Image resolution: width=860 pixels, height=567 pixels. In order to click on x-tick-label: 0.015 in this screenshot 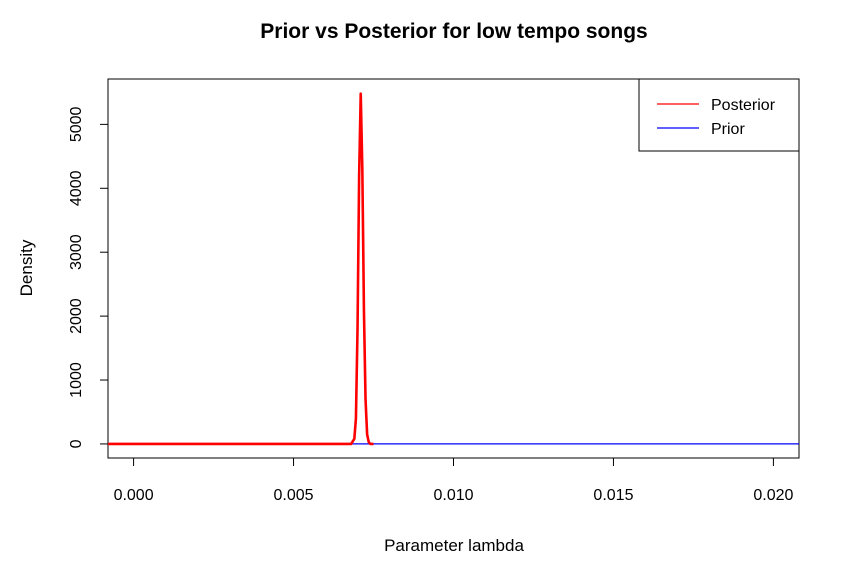, I will do `click(613, 495)`.